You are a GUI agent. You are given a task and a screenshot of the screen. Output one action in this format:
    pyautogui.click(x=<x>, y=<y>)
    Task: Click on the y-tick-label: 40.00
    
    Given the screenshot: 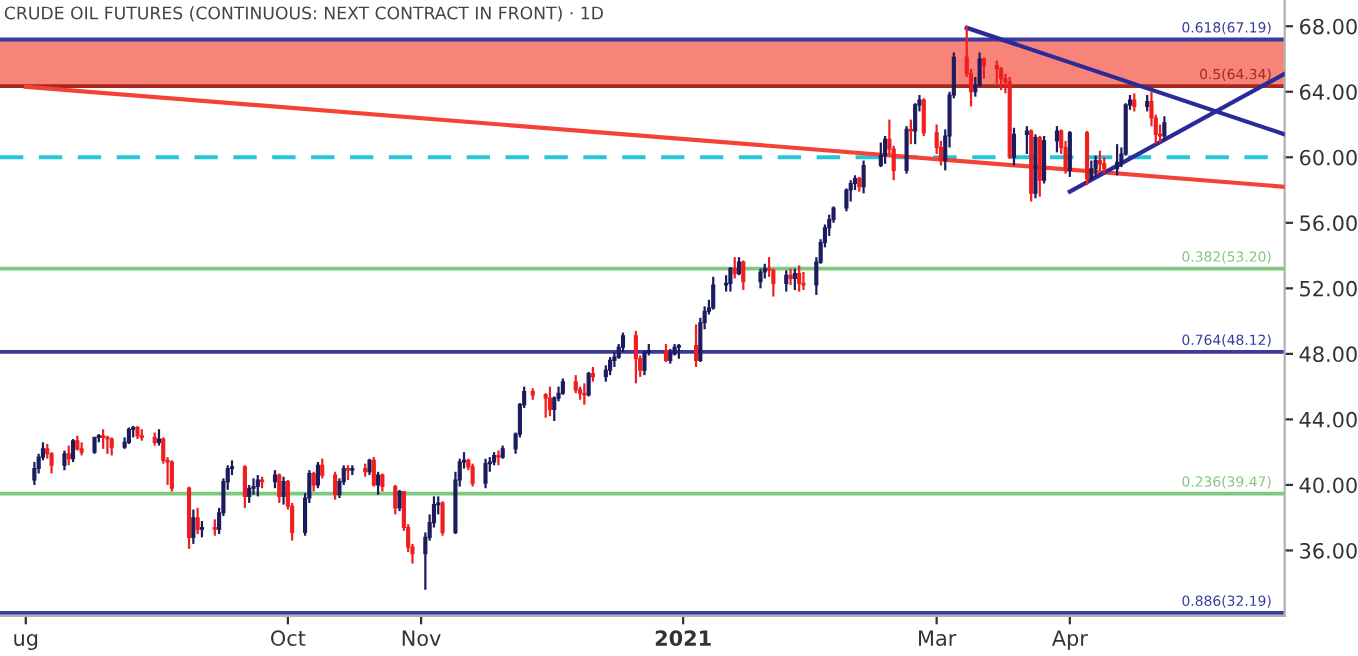 What is the action you would take?
    pyautogui.click(x=1328, y=485)
    